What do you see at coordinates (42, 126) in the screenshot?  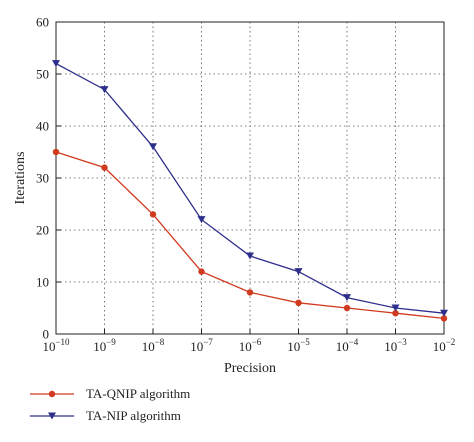 I see `y-tick-label: 40` at bounding box center [42, 126].